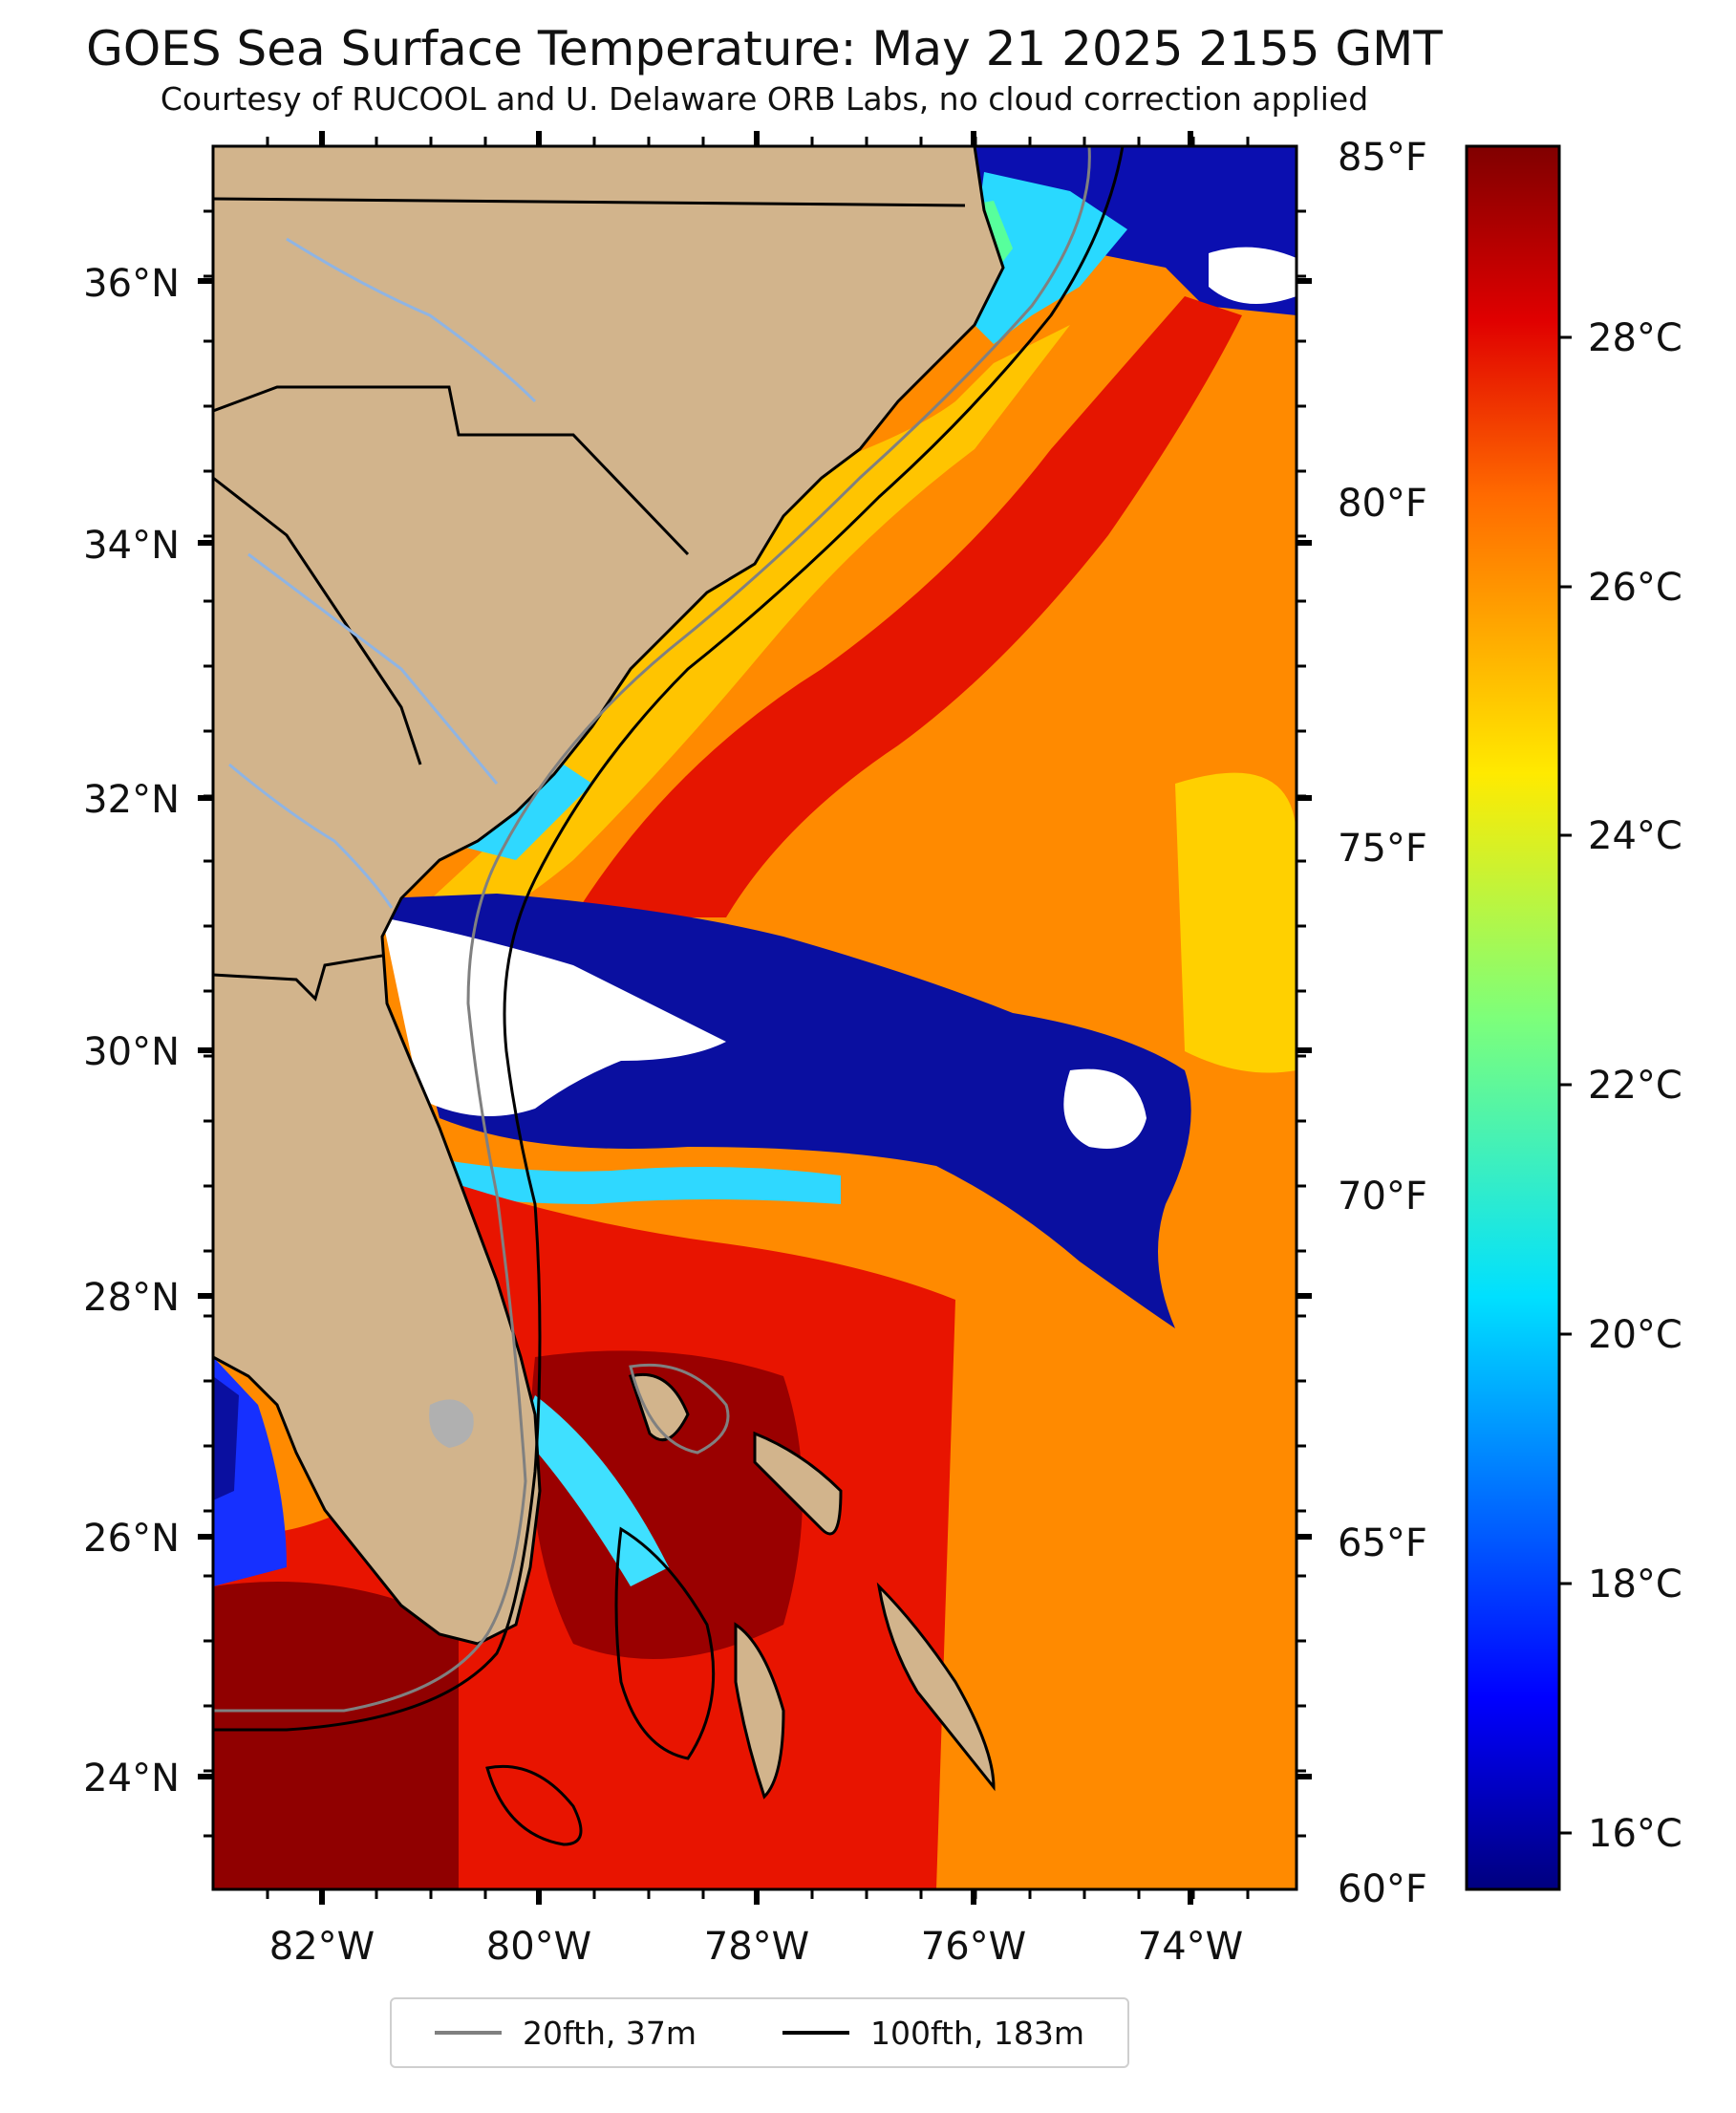 The image size is (1736, 2113). Describe the element at coordinates (538, 1947) in the screenshot. I see `lon-label-80: 80°W` at that location.